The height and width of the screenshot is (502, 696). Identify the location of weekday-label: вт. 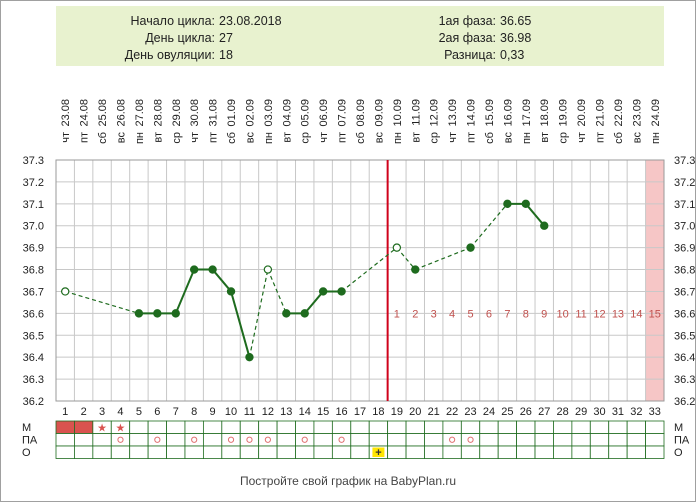
(158, 137).